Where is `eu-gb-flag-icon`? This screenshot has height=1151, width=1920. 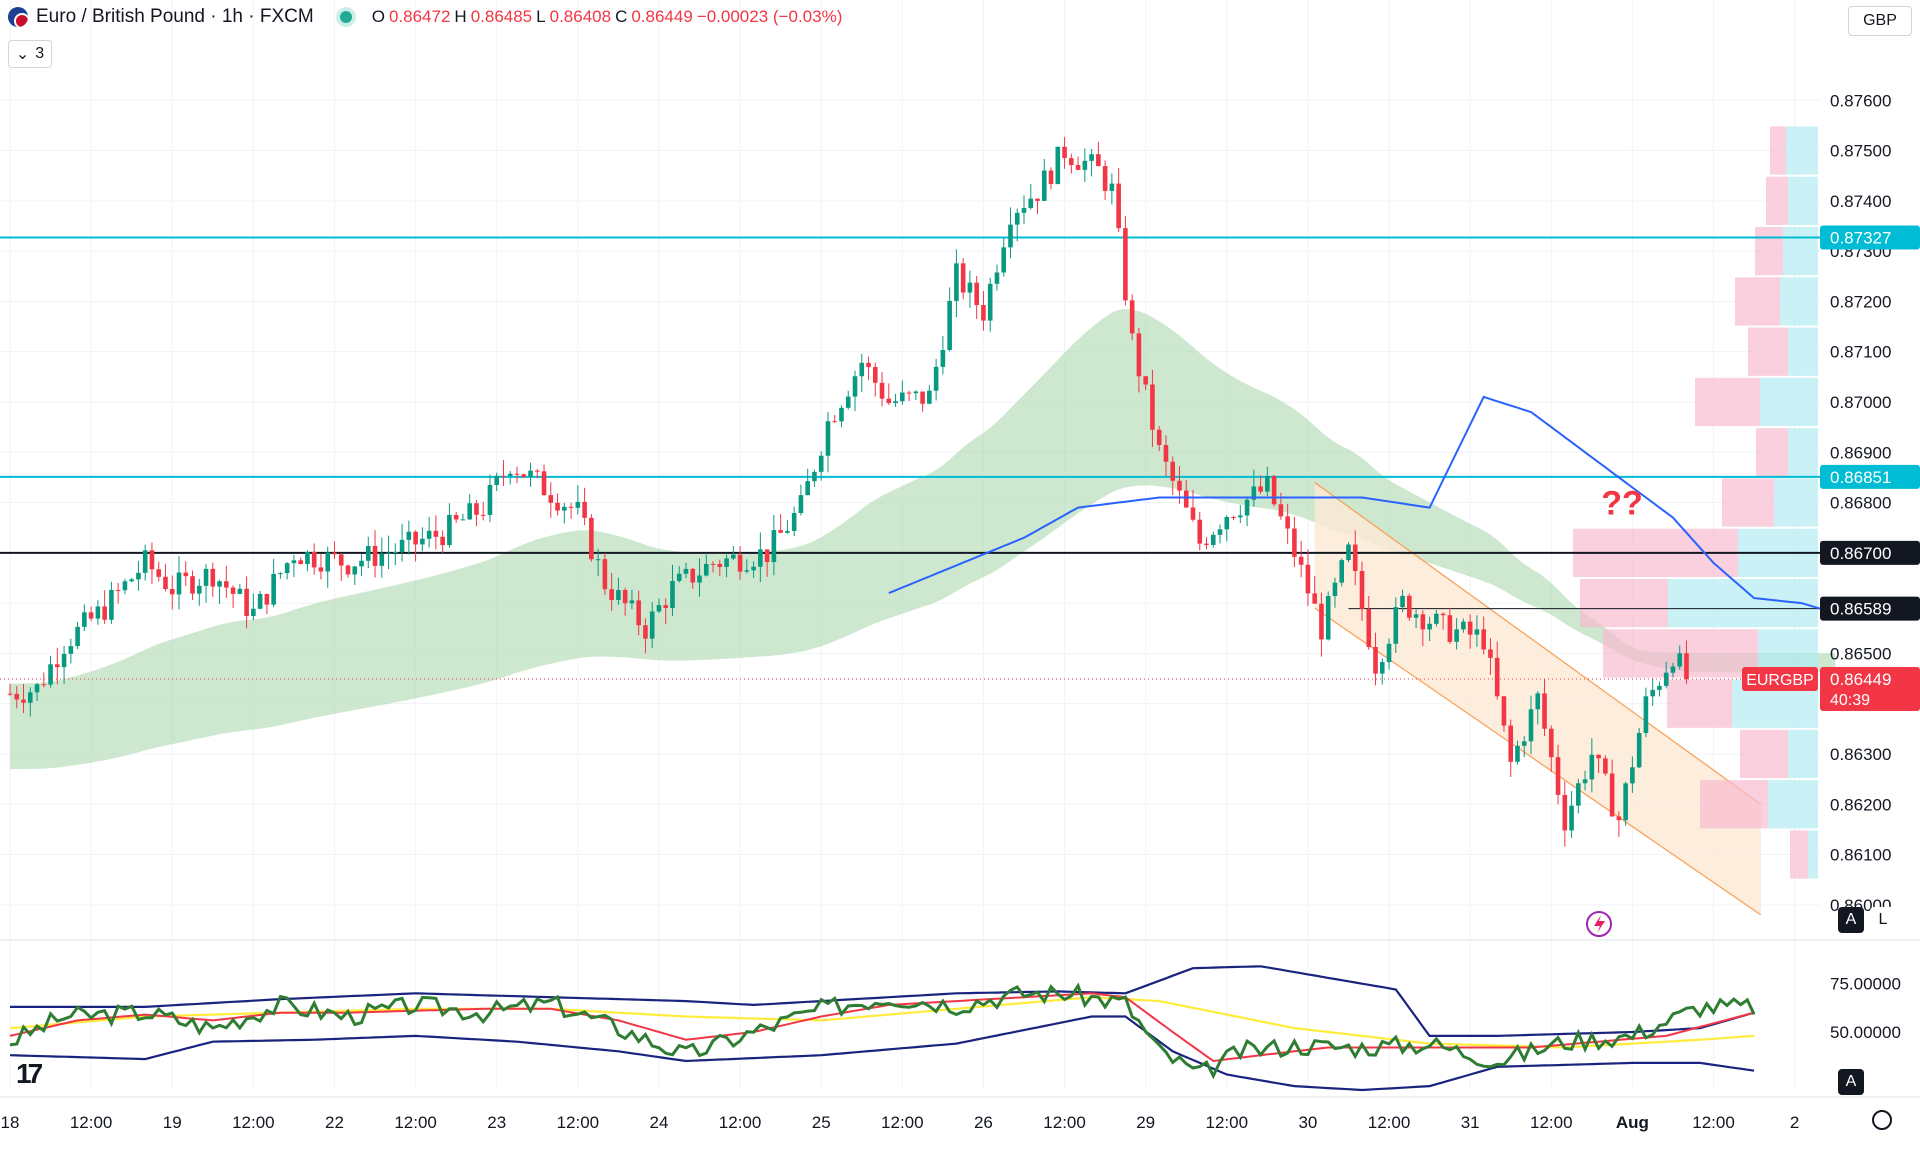 eu-gb-flag-icon is located at coordinates (18, 17).